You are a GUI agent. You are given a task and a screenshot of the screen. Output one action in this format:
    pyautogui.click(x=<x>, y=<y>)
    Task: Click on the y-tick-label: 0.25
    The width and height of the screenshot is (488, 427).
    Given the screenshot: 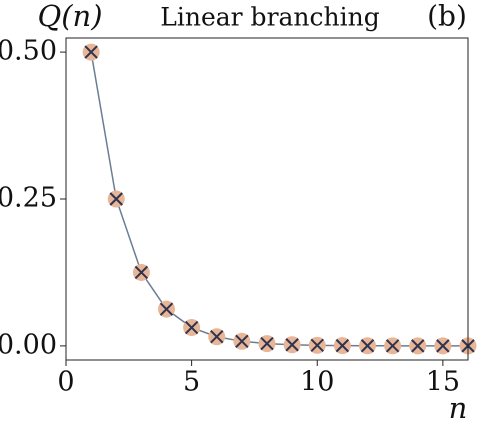 What is the action you would take?
    pyautogui.click(x=28, y=198)
    